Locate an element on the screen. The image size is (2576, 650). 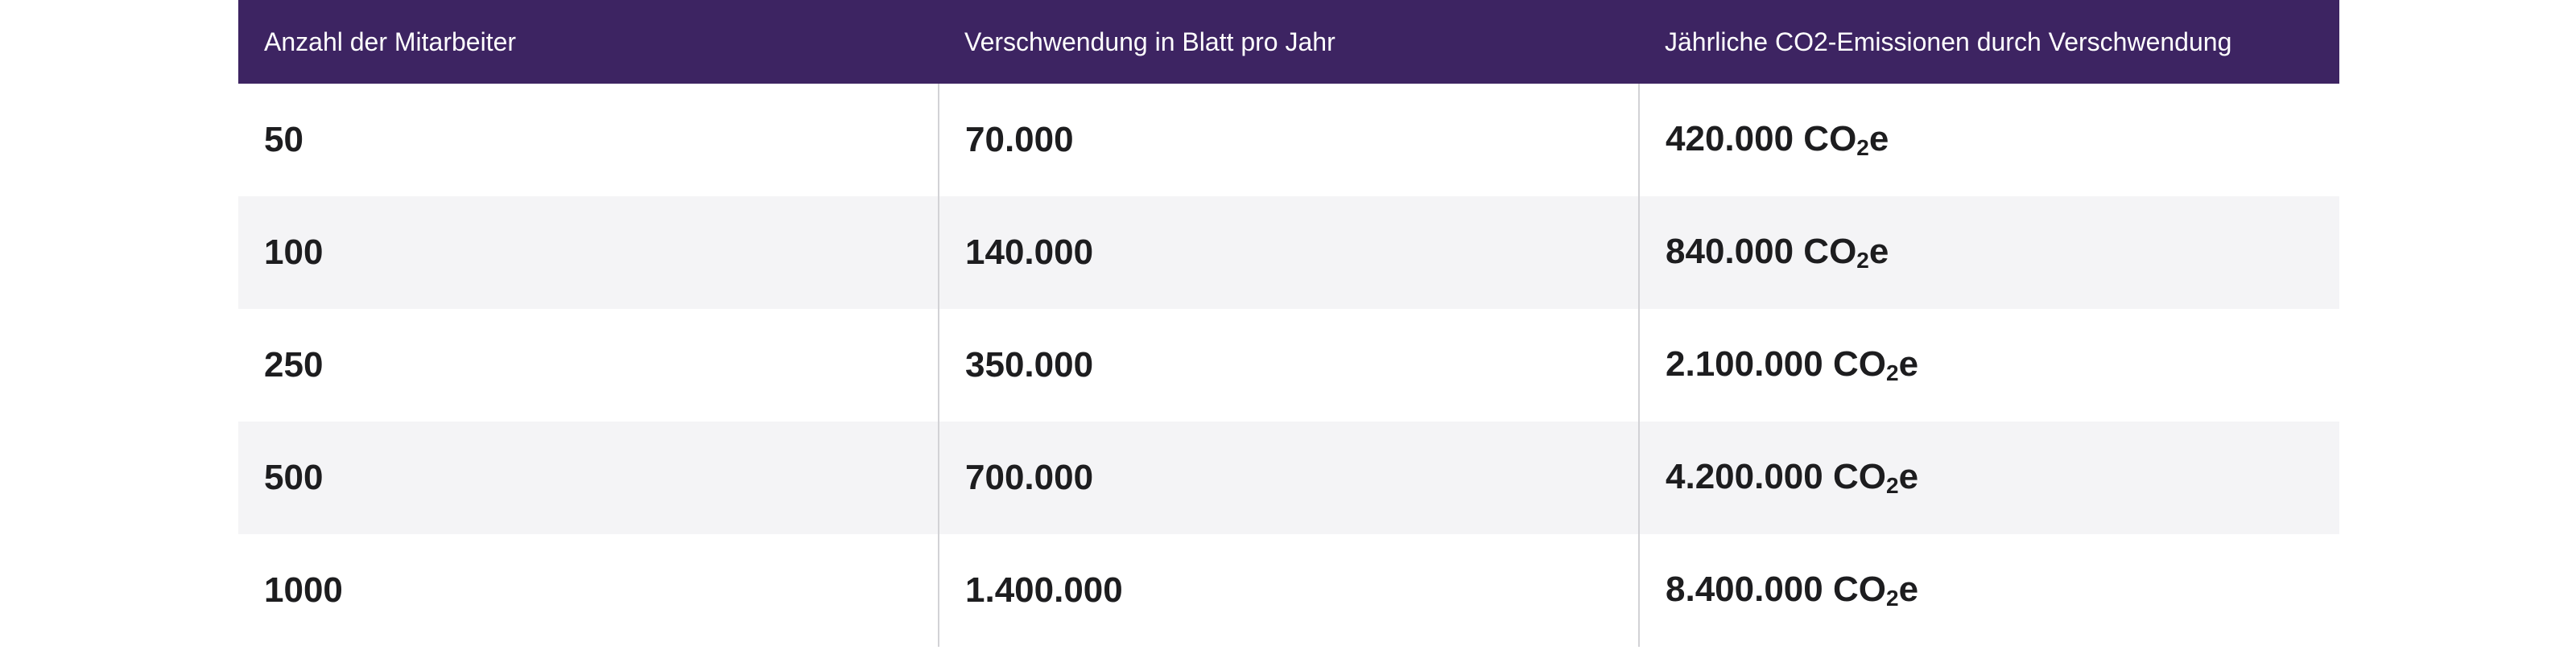
table-row: 500 700.000 4.200.000 CO2e is located at coordinates (1288, 478).